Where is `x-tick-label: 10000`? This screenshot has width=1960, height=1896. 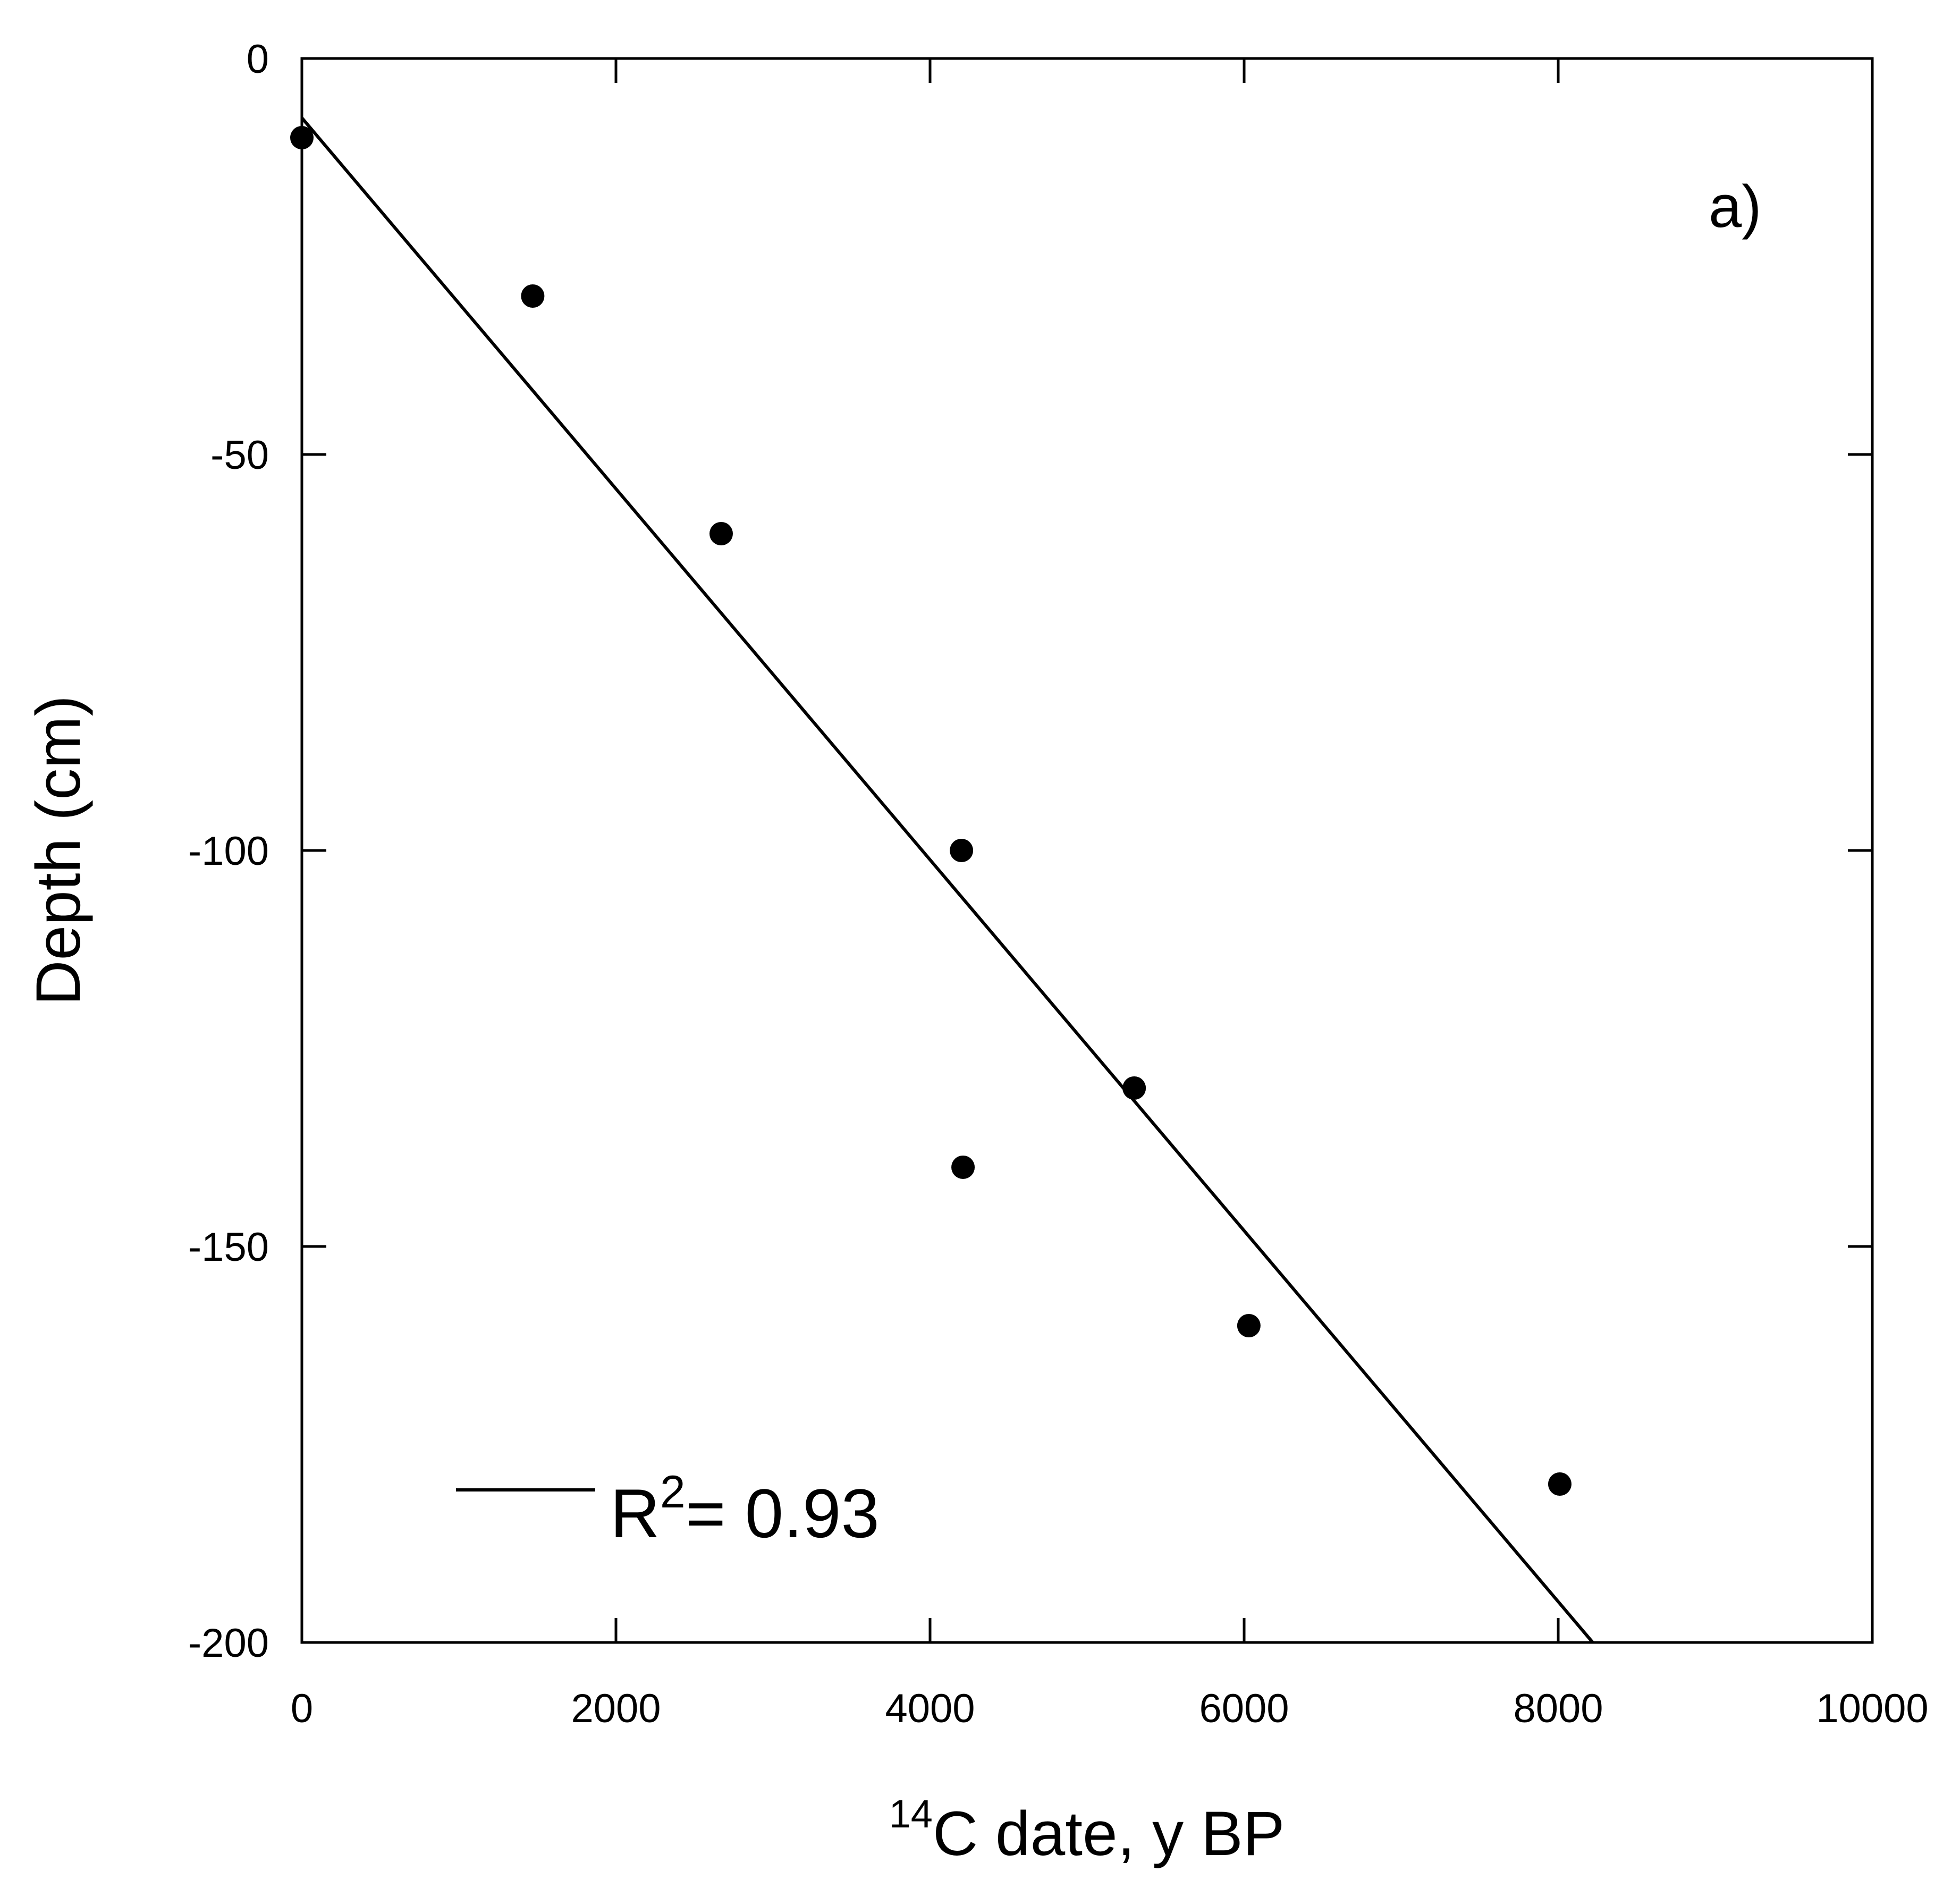
x-tick-label: 10000 is located at coordinates (1872, 1708).